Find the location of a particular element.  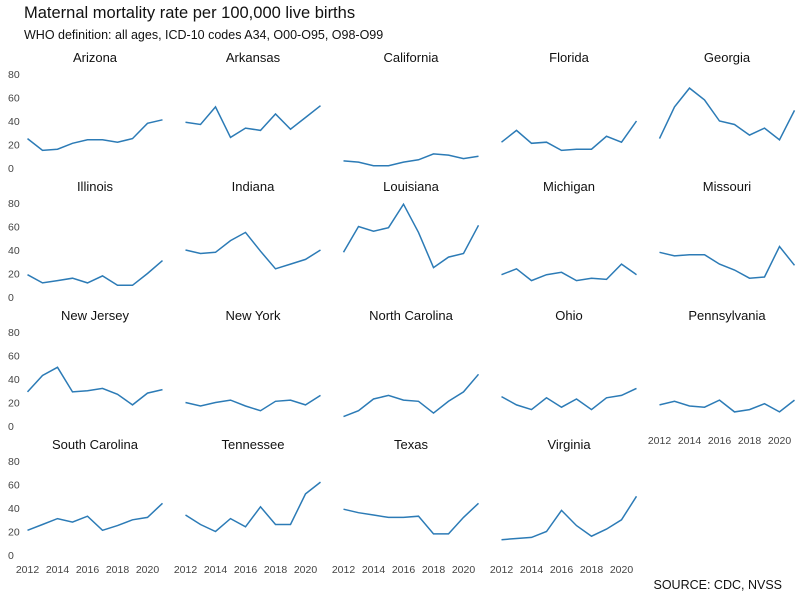

panel-new-york: New York is located at coordinates (253, 360).